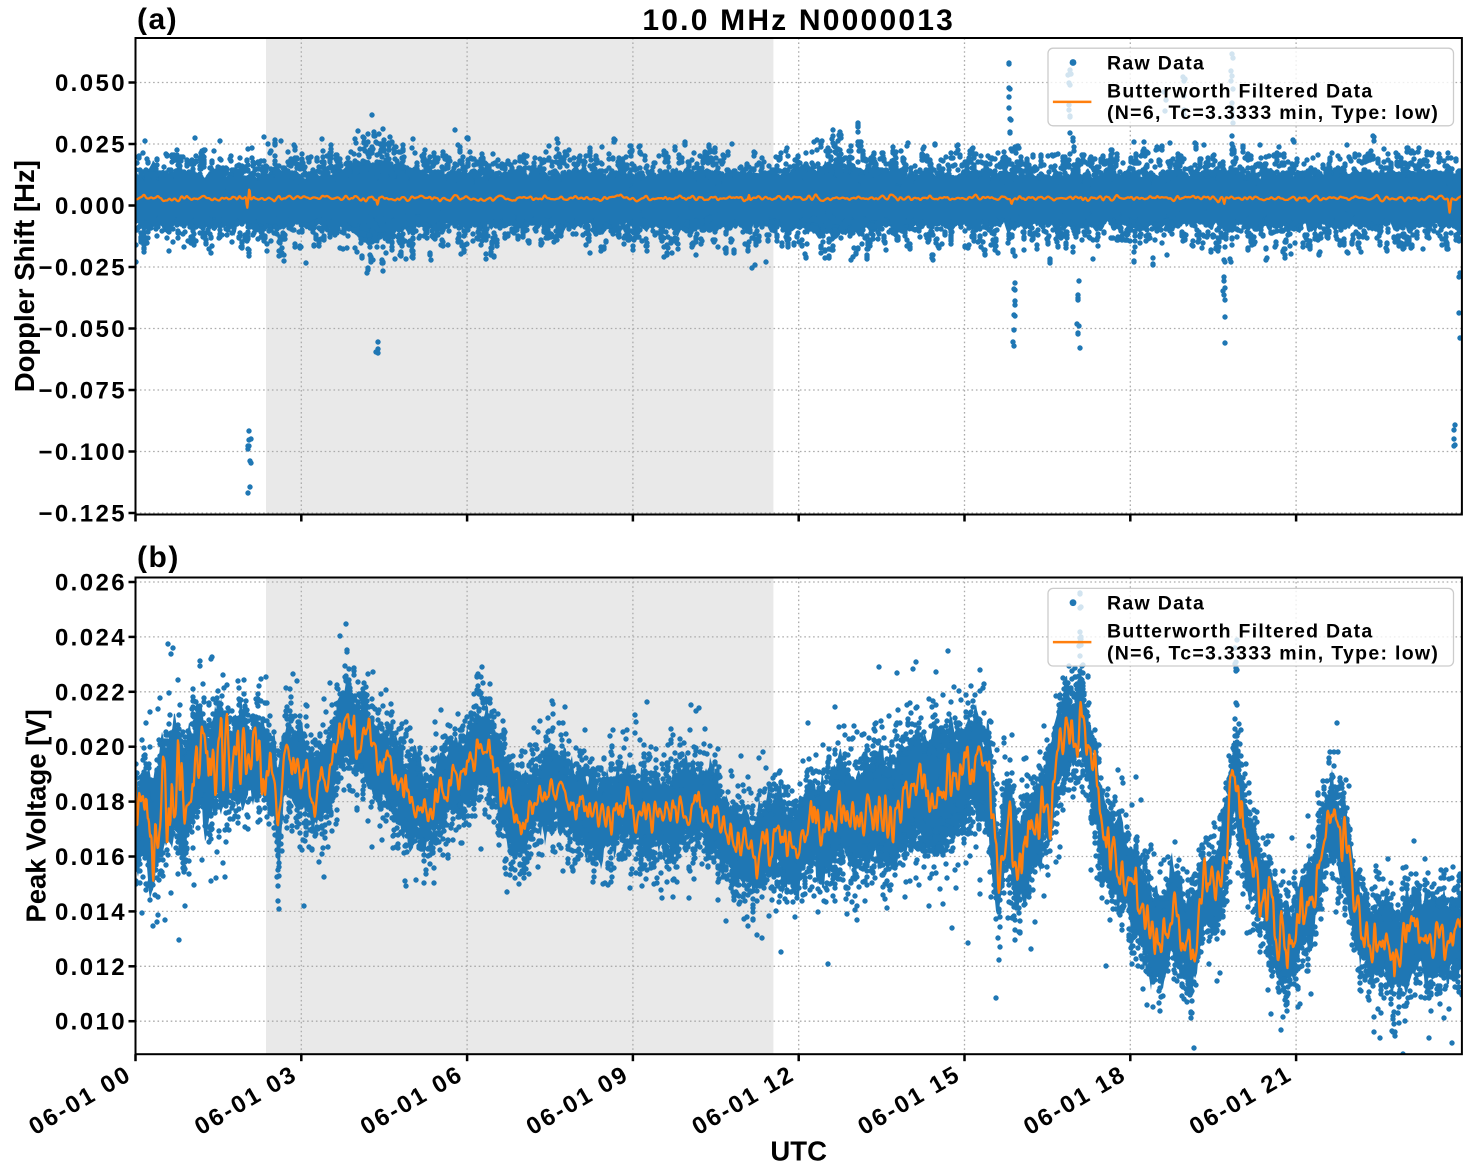  Describe the element at coordinates (24, 276) in the screenshot. I see `svg-text: Doppler Shift [Hz]` at that location.